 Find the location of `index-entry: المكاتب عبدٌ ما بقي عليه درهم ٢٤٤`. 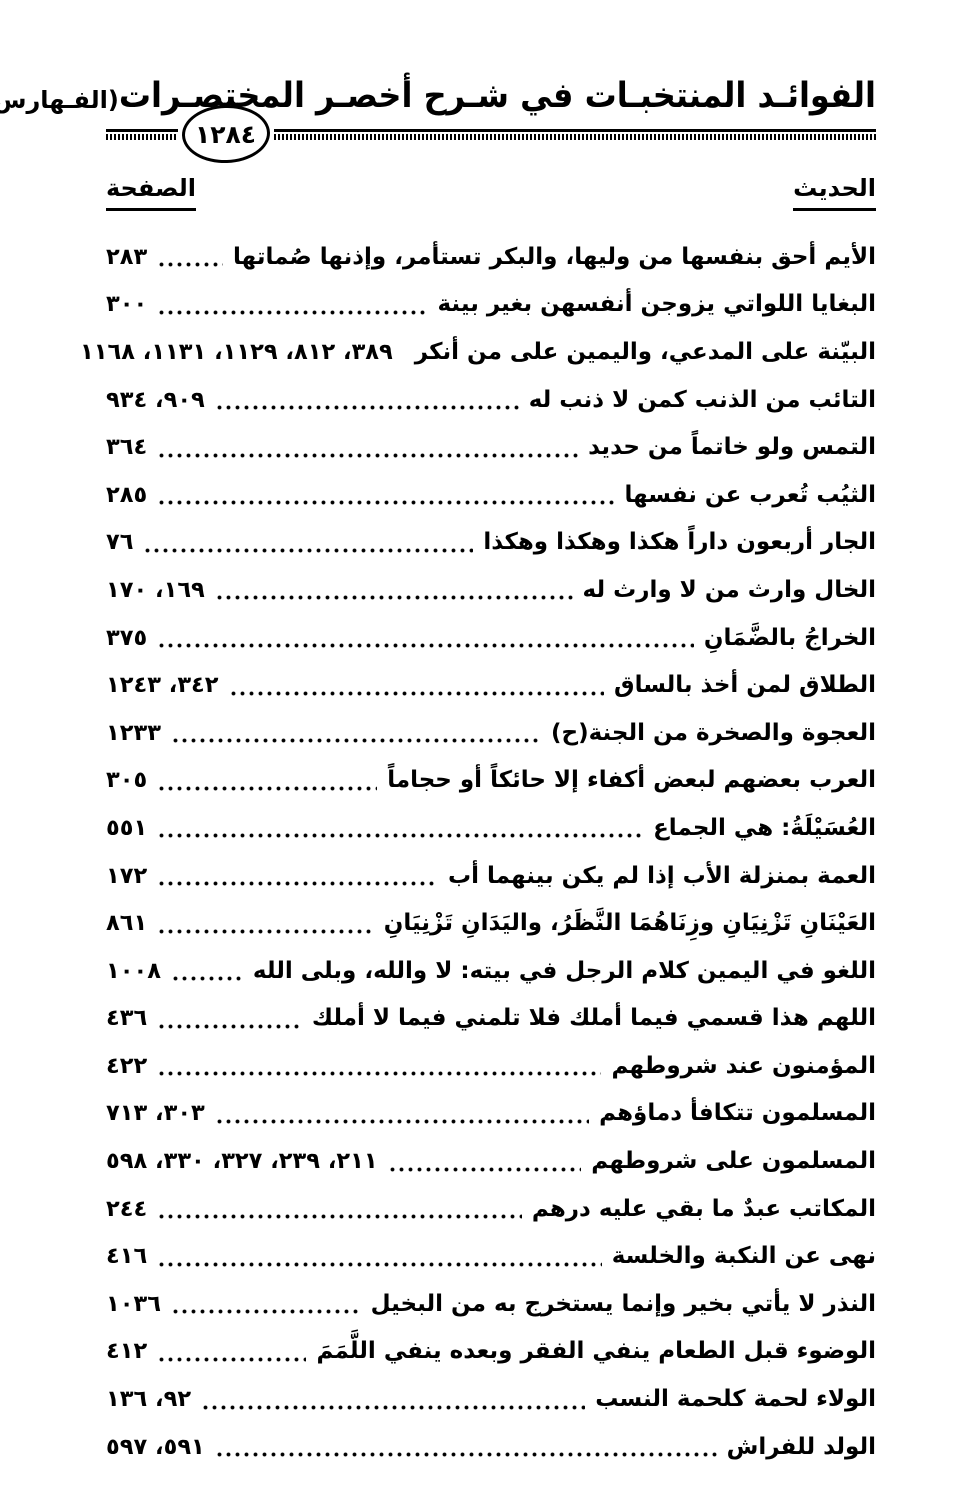

index-entry: المكاتب عبدٌ ما بقي عليه درهم ٢٤٤ is located at coordinates (491, 1209).